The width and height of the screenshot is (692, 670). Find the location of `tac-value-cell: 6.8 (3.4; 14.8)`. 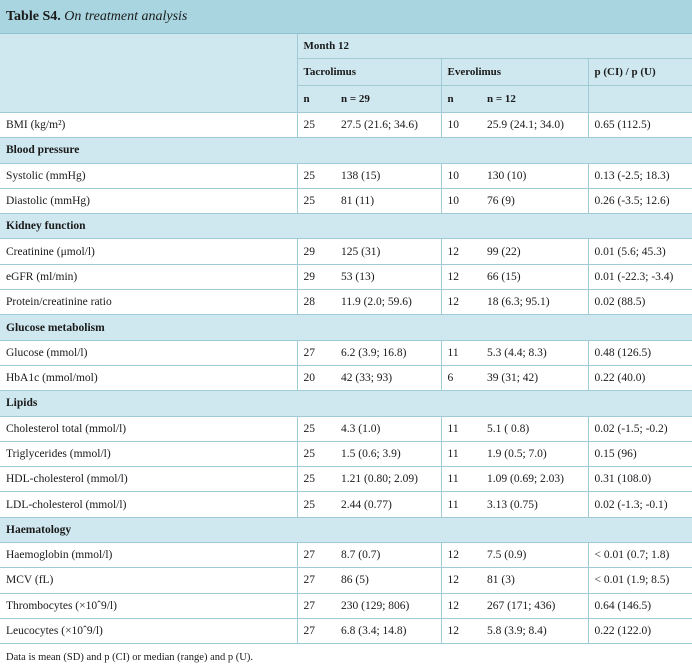

tac-value-cell: 6.8 (3.4; 14.8) is located at coordinates (388, 631).